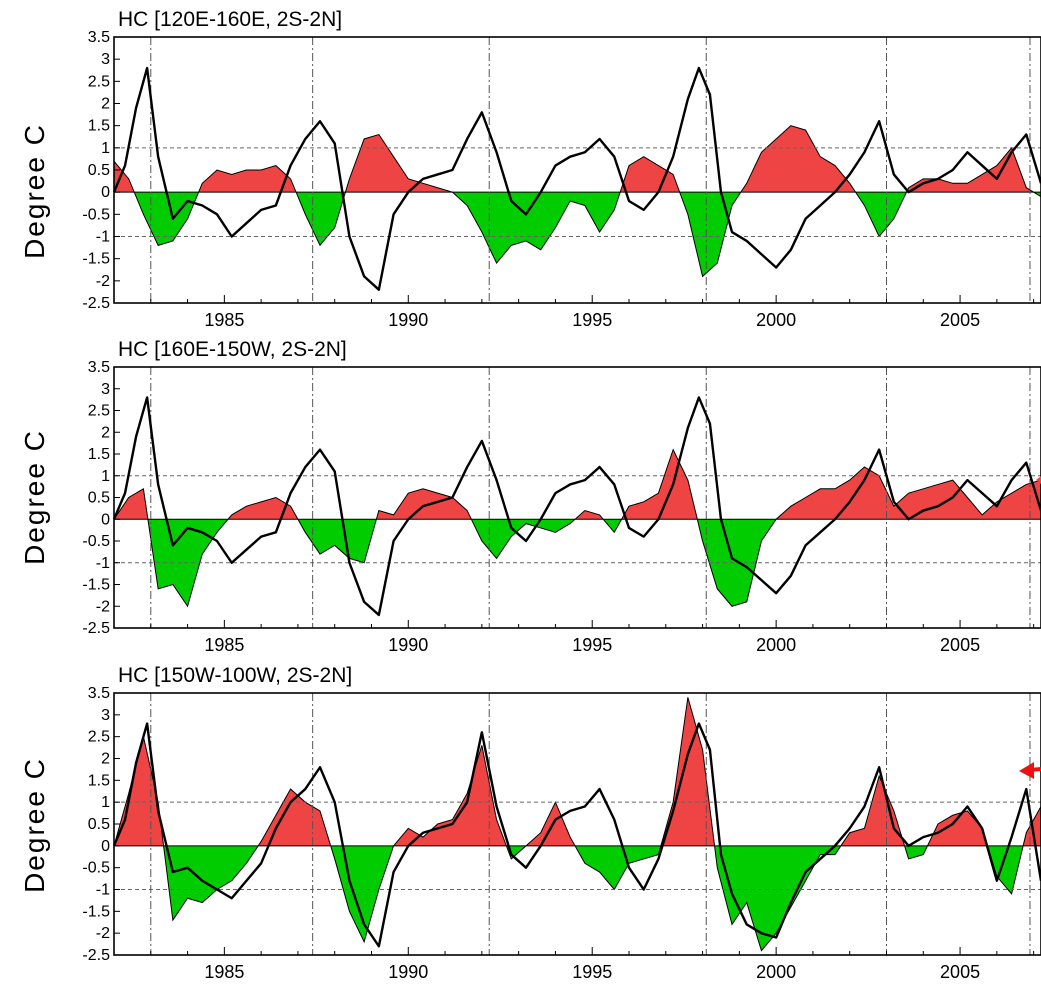  Describe the element at coordinates (230, 19) in the screenshot. I see `panel-title: HC [120E-160E, 2S-2N]` at that location.